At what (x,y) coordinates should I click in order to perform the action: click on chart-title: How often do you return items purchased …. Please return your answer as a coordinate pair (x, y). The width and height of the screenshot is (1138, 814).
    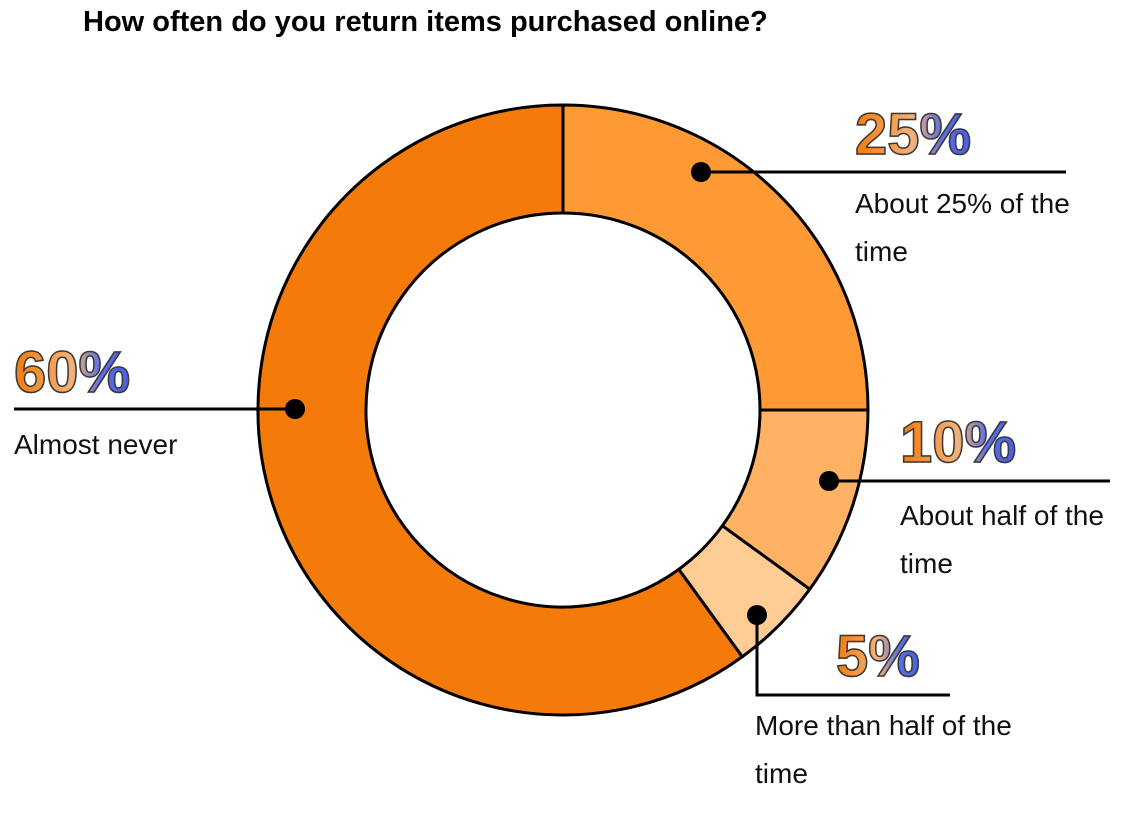
    Looking at the image, I should click on (425, 22).